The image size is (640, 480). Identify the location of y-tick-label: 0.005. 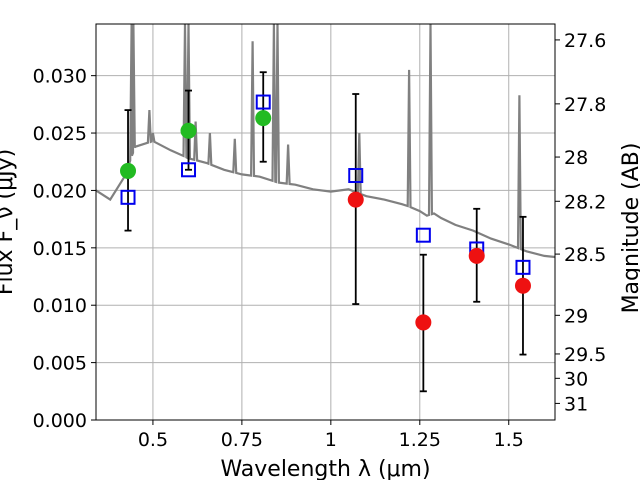
(60, 364).